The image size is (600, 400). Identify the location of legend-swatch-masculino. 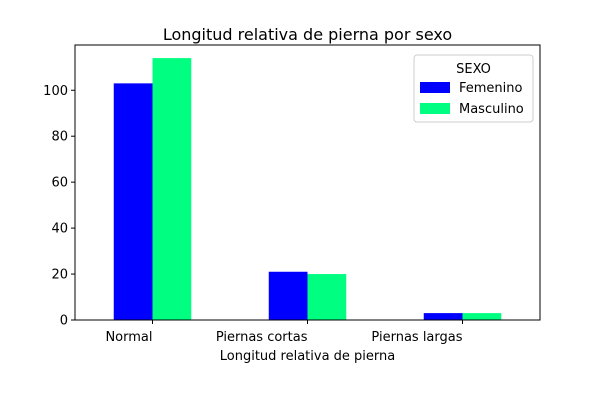
(435, 108).